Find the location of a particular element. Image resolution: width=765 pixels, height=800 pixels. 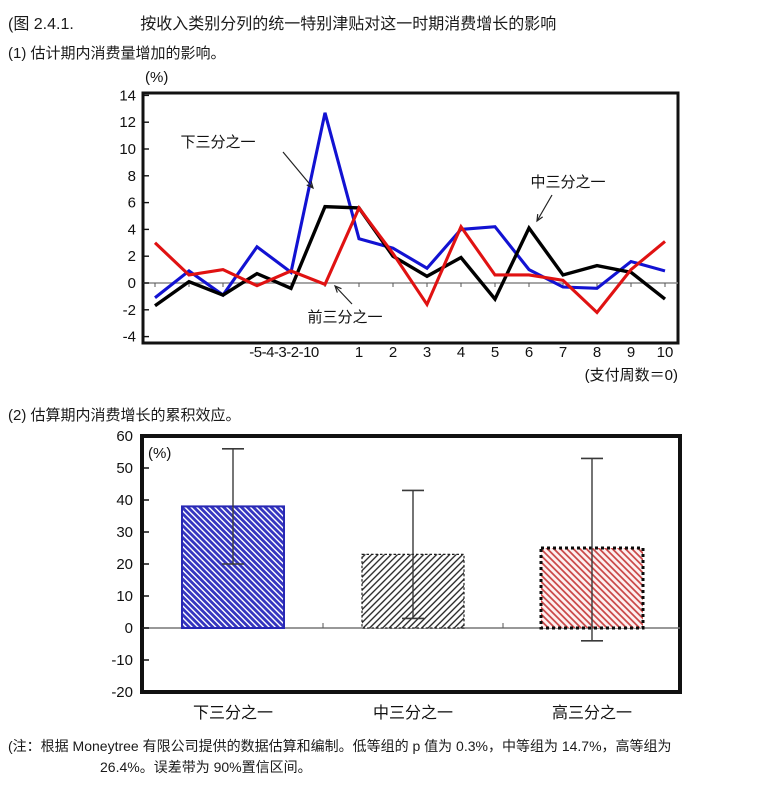

figure-number: (图 2.4.1. is located at coordinates (41, 24).